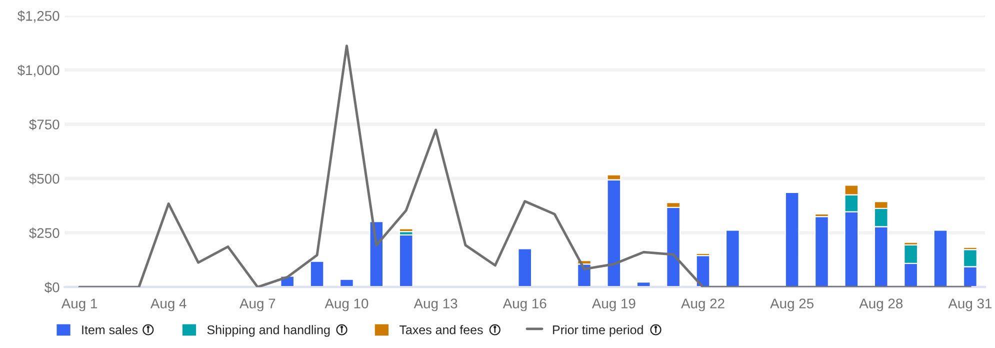  I want to click on x-tick-label: Aug 25, so click(792, 305).